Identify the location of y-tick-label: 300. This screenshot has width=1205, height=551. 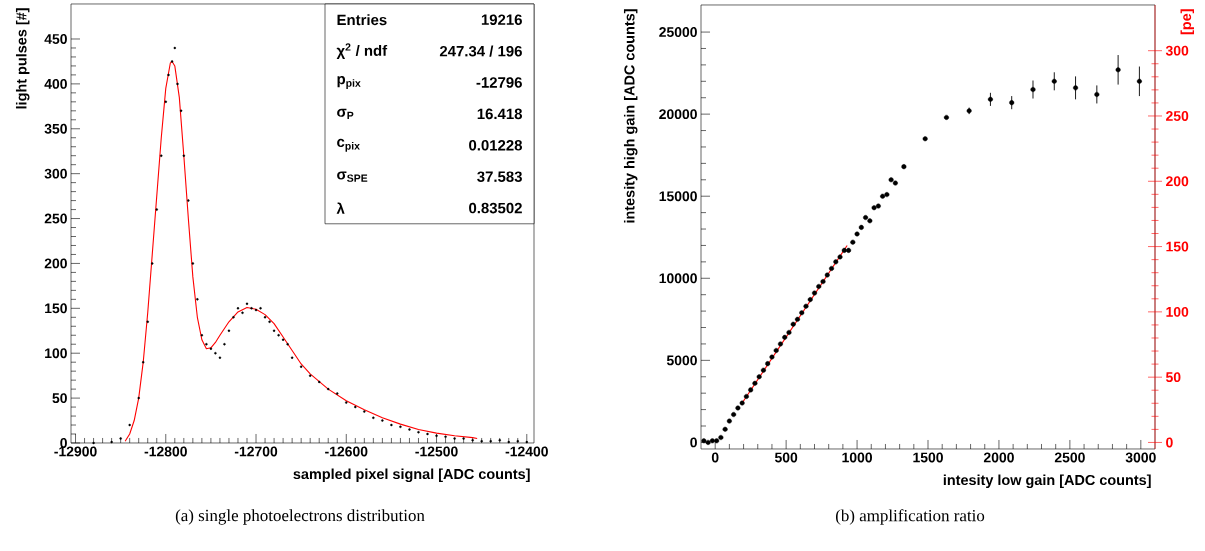
(55, 173).